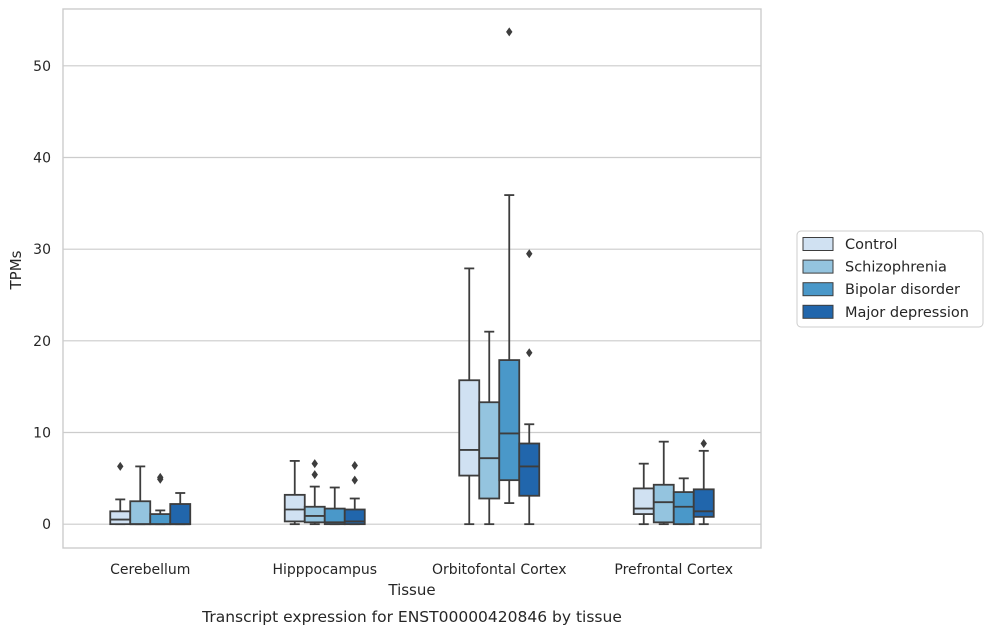 This screenshot has width=993, height=634. Describe the element at coordinates (871, 245) in the screenshot. I see `legend-label: Control` at that location.